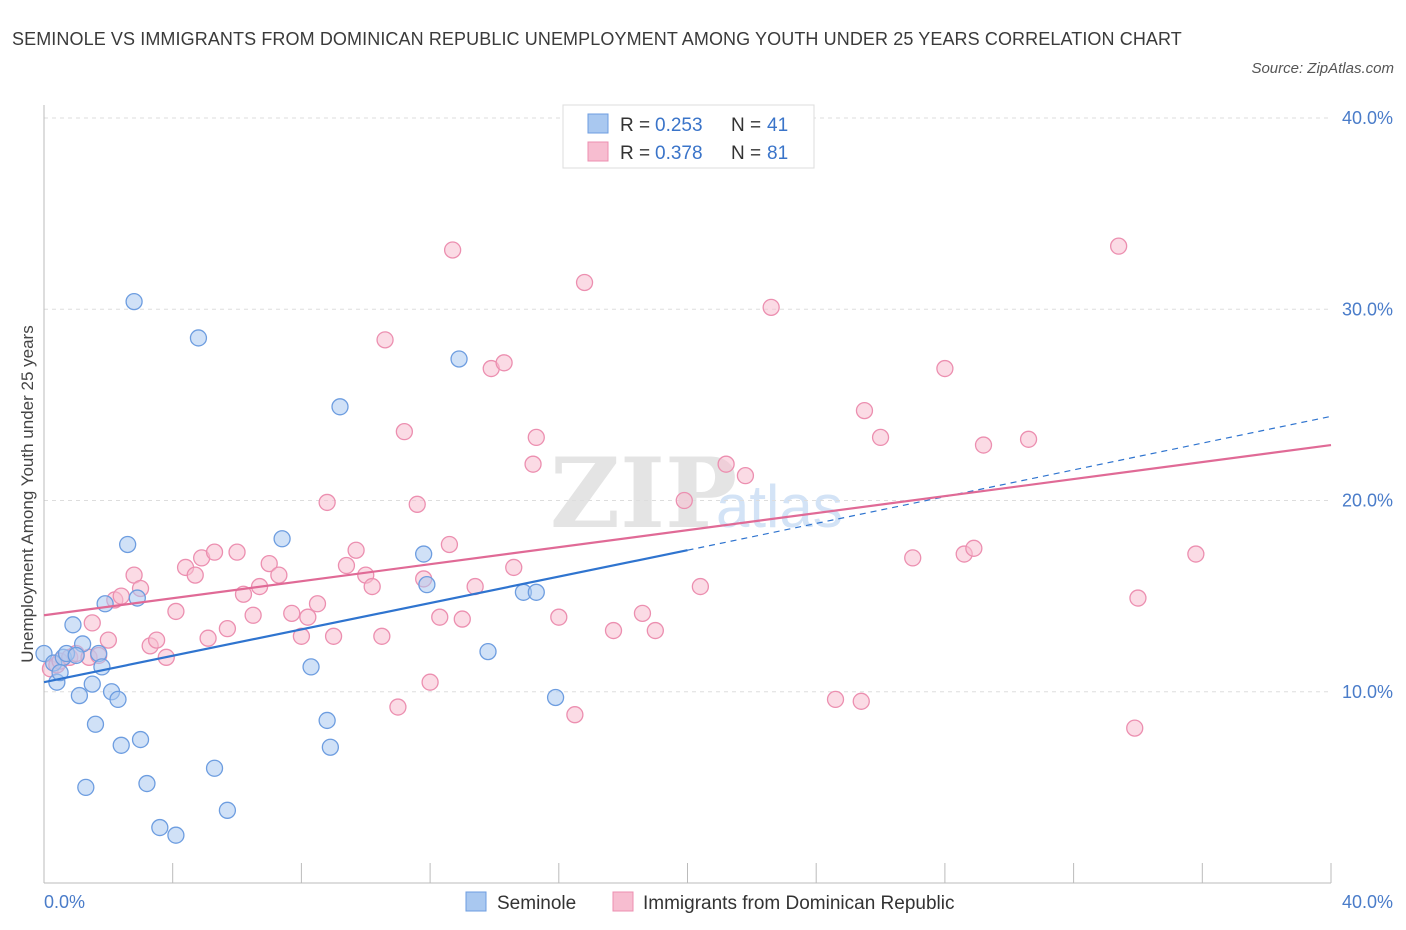 The width and height of the screenshot is (1406, 930). I want to click on legend-dominican-r-value: 0.378, so click(679, 153).